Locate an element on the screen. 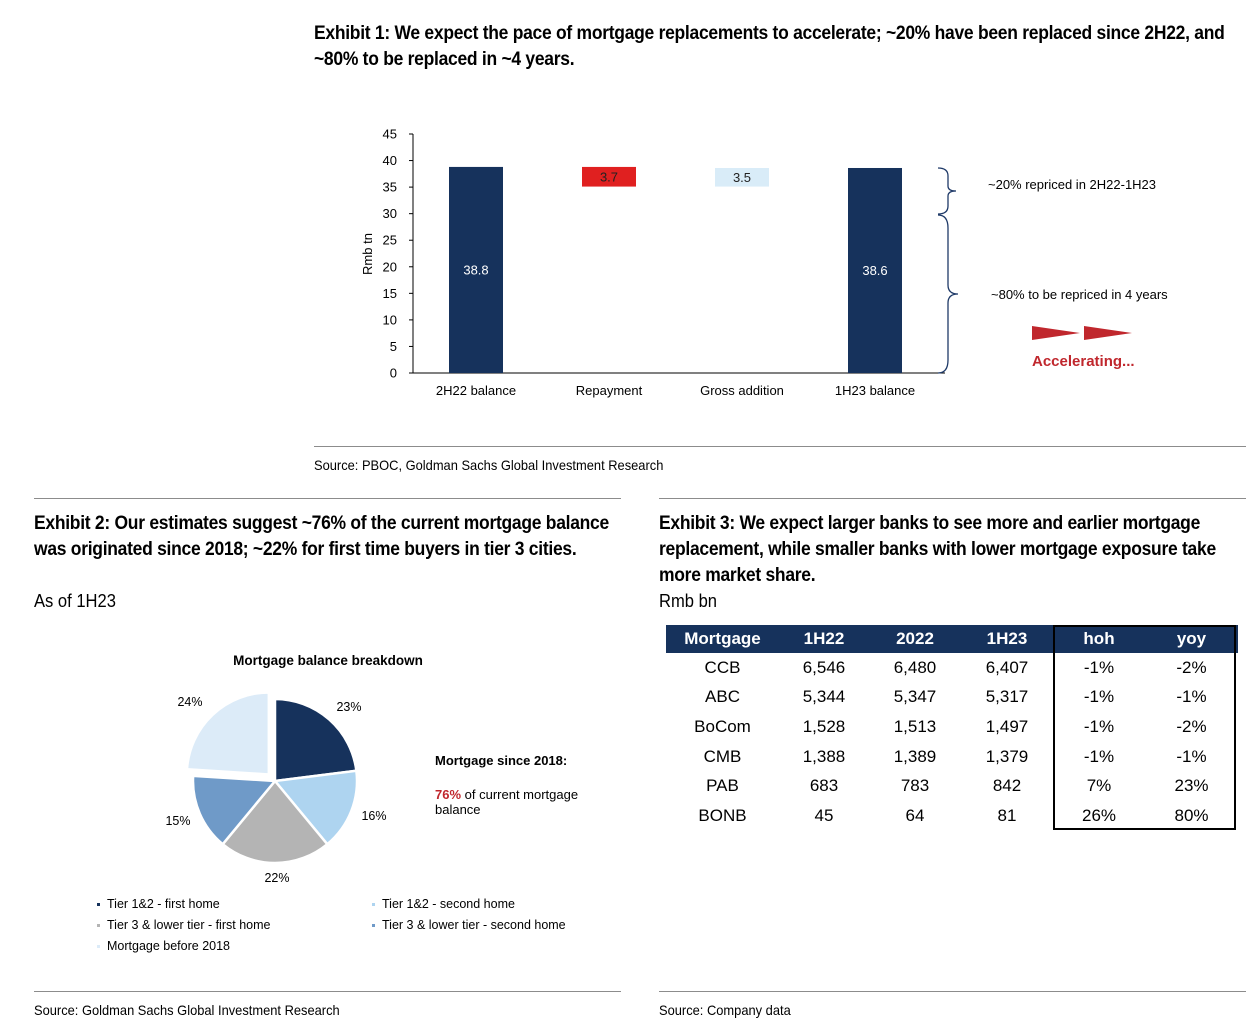 The width and height of the screenshot is (1256, 1031). table-cell: 1,389 is located at coordinates (915, 756).